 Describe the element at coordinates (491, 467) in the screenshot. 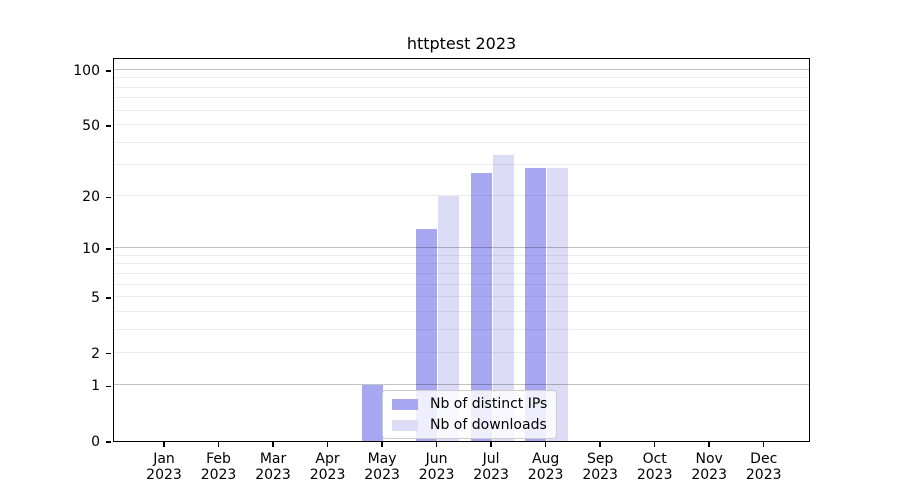

I see `x-tick-label-jul: Jul 2023` at that location.